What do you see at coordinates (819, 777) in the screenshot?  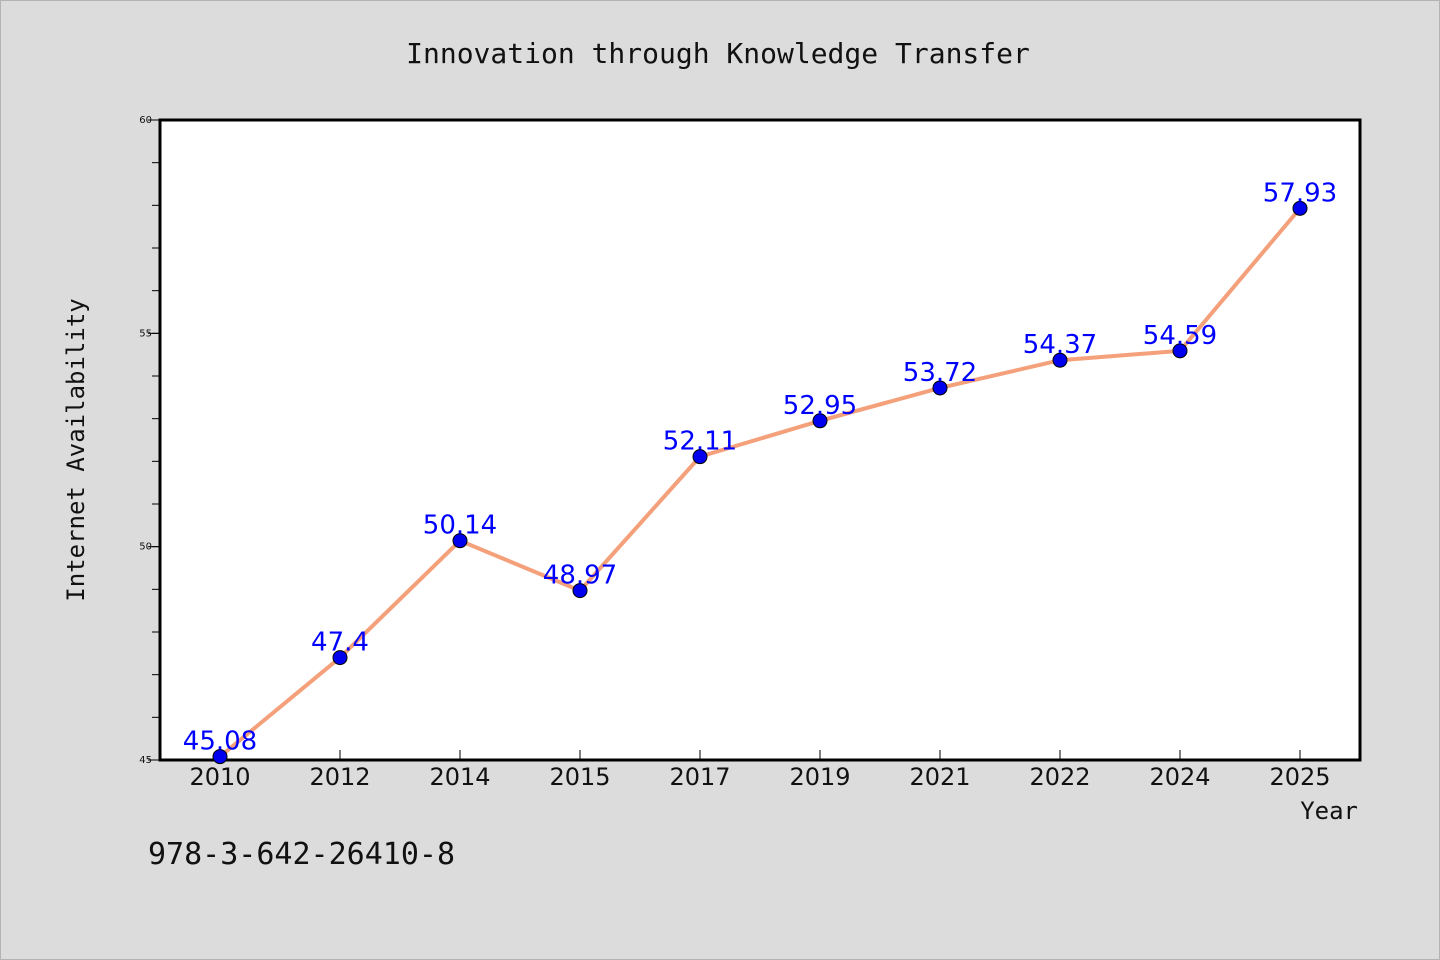 I see `x-tick-label: 2019` at bounding box center [819, 777].